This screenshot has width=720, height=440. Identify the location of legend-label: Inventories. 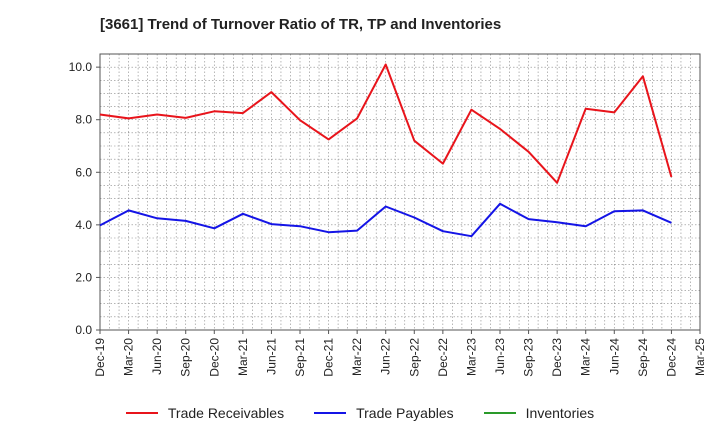
(560, 413).